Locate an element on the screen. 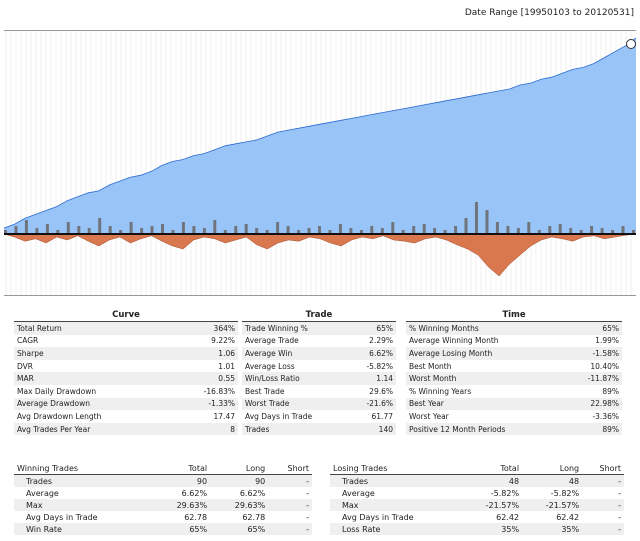 The width and height of the screenshot is (640, 541). cell-long: 62.42 is located at coordinates (568, 517).